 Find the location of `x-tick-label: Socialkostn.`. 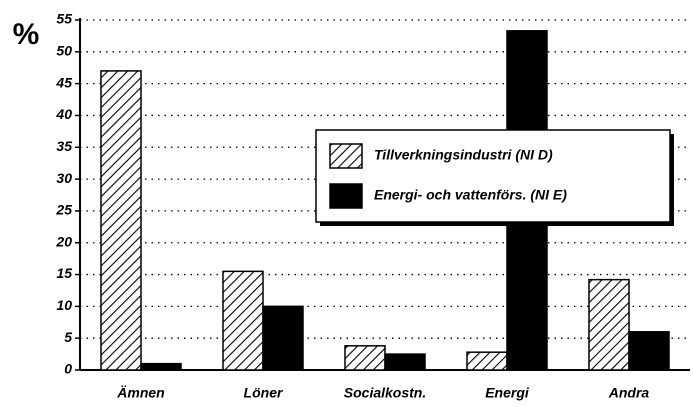

x-tick-label: Socialkostn. is located at coordinates (385, 393).